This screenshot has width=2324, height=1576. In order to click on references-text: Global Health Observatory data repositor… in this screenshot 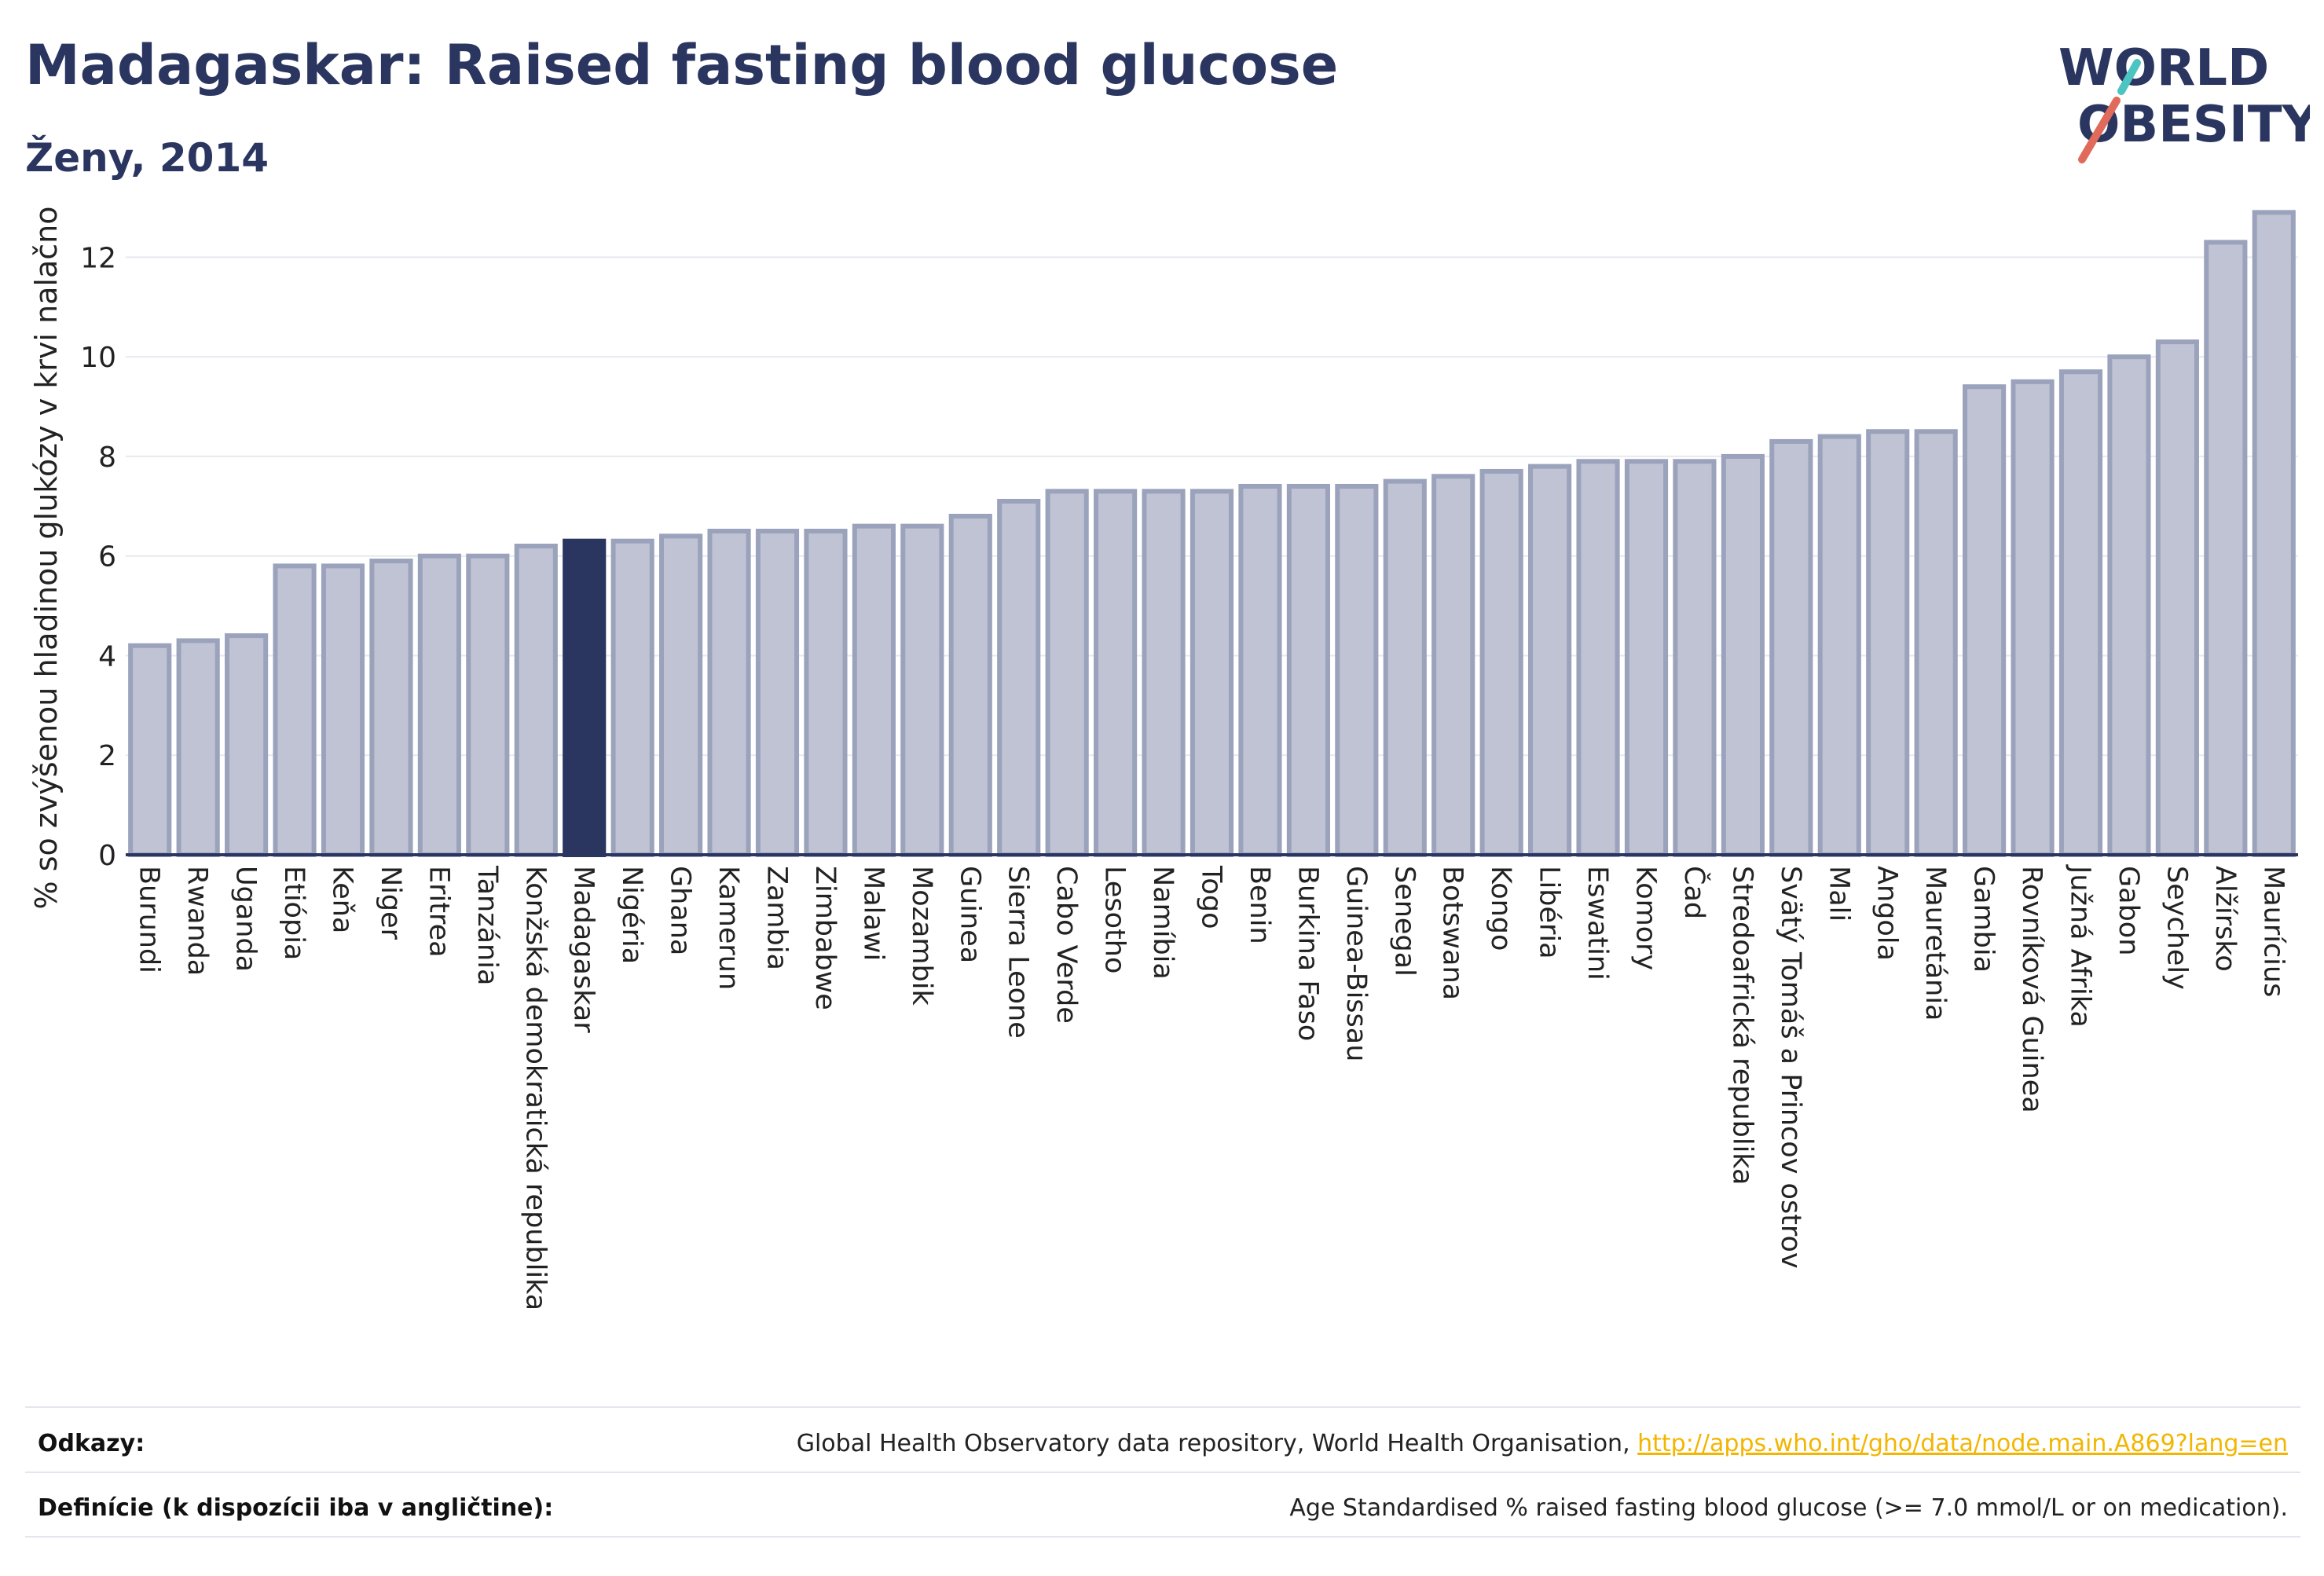, I will do `click(1217, 1443)`.